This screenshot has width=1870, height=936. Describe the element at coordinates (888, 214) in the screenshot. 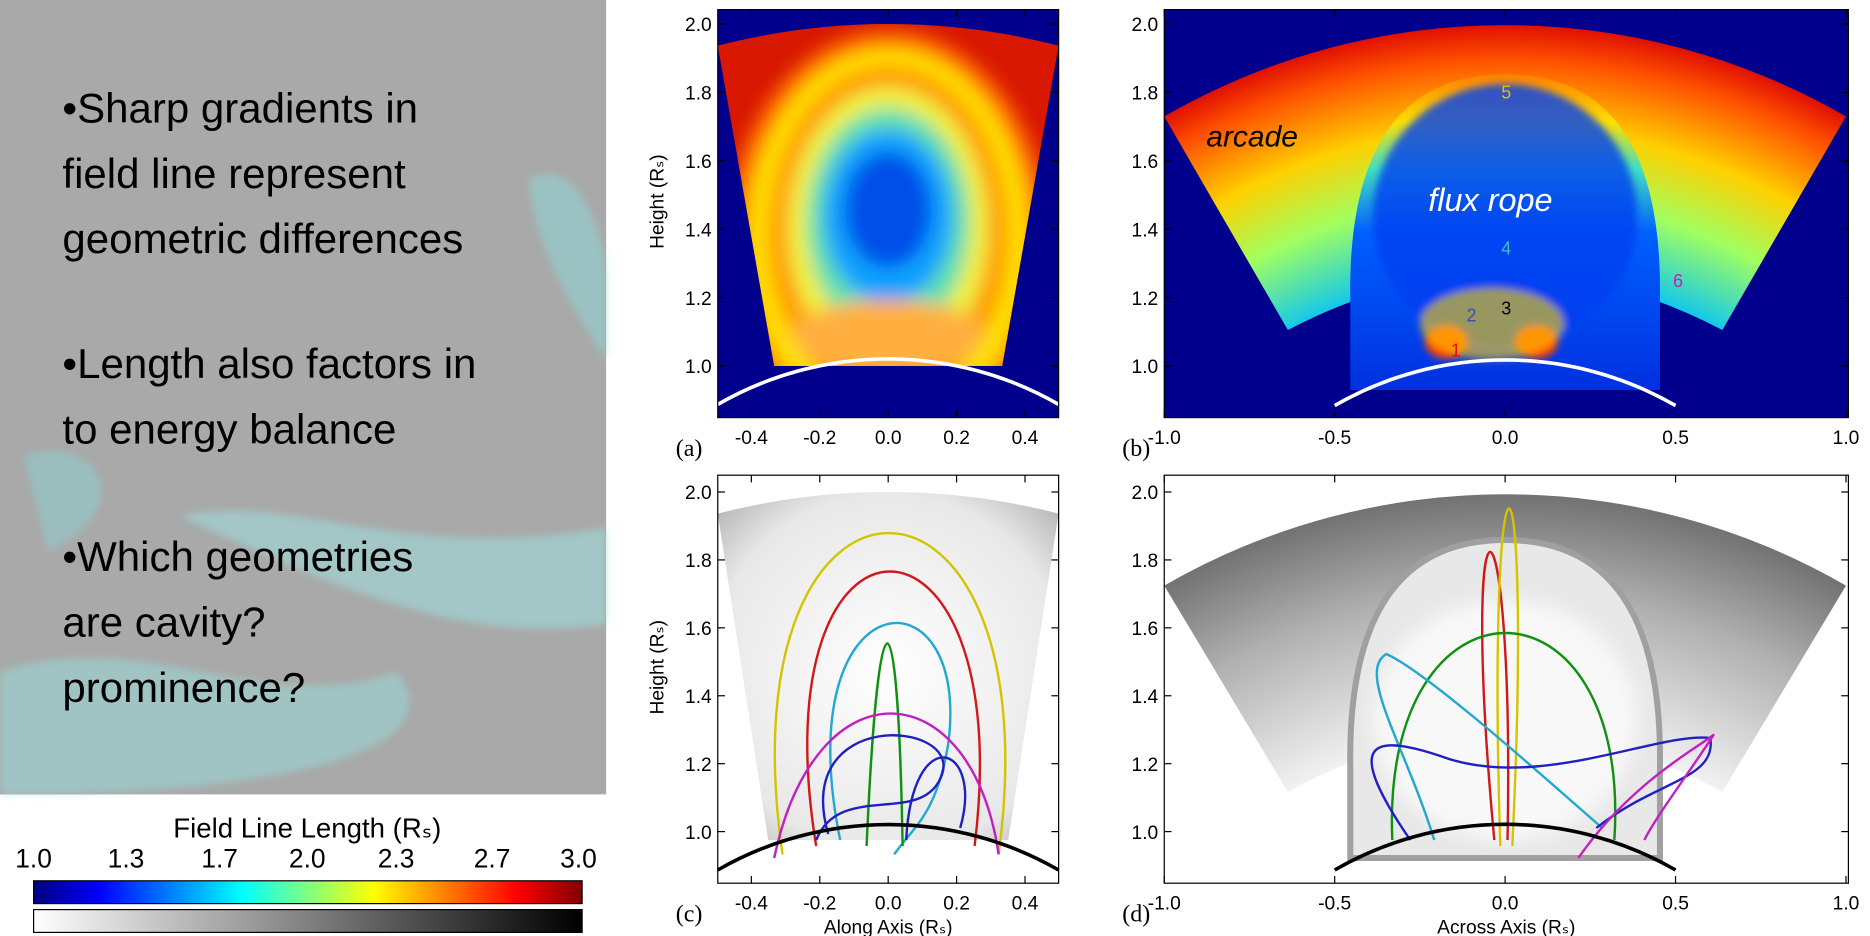

I see `panel-a-image` at that location.